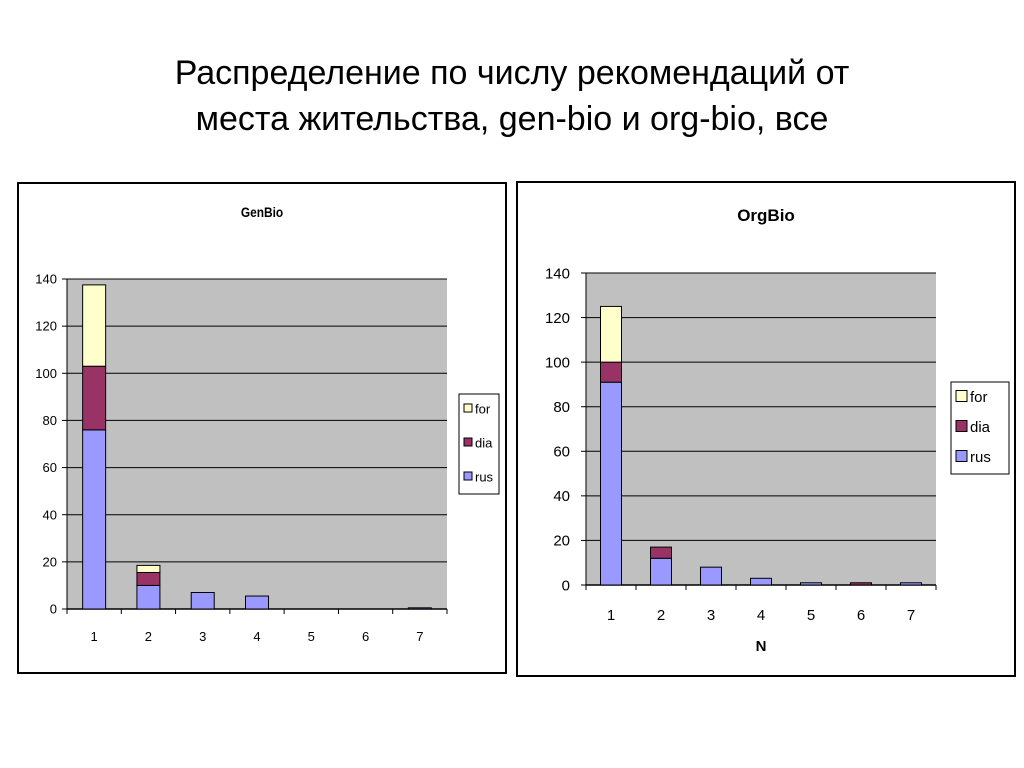  I want to click on orgbio-legend-swatch-for, so click(961, 396).